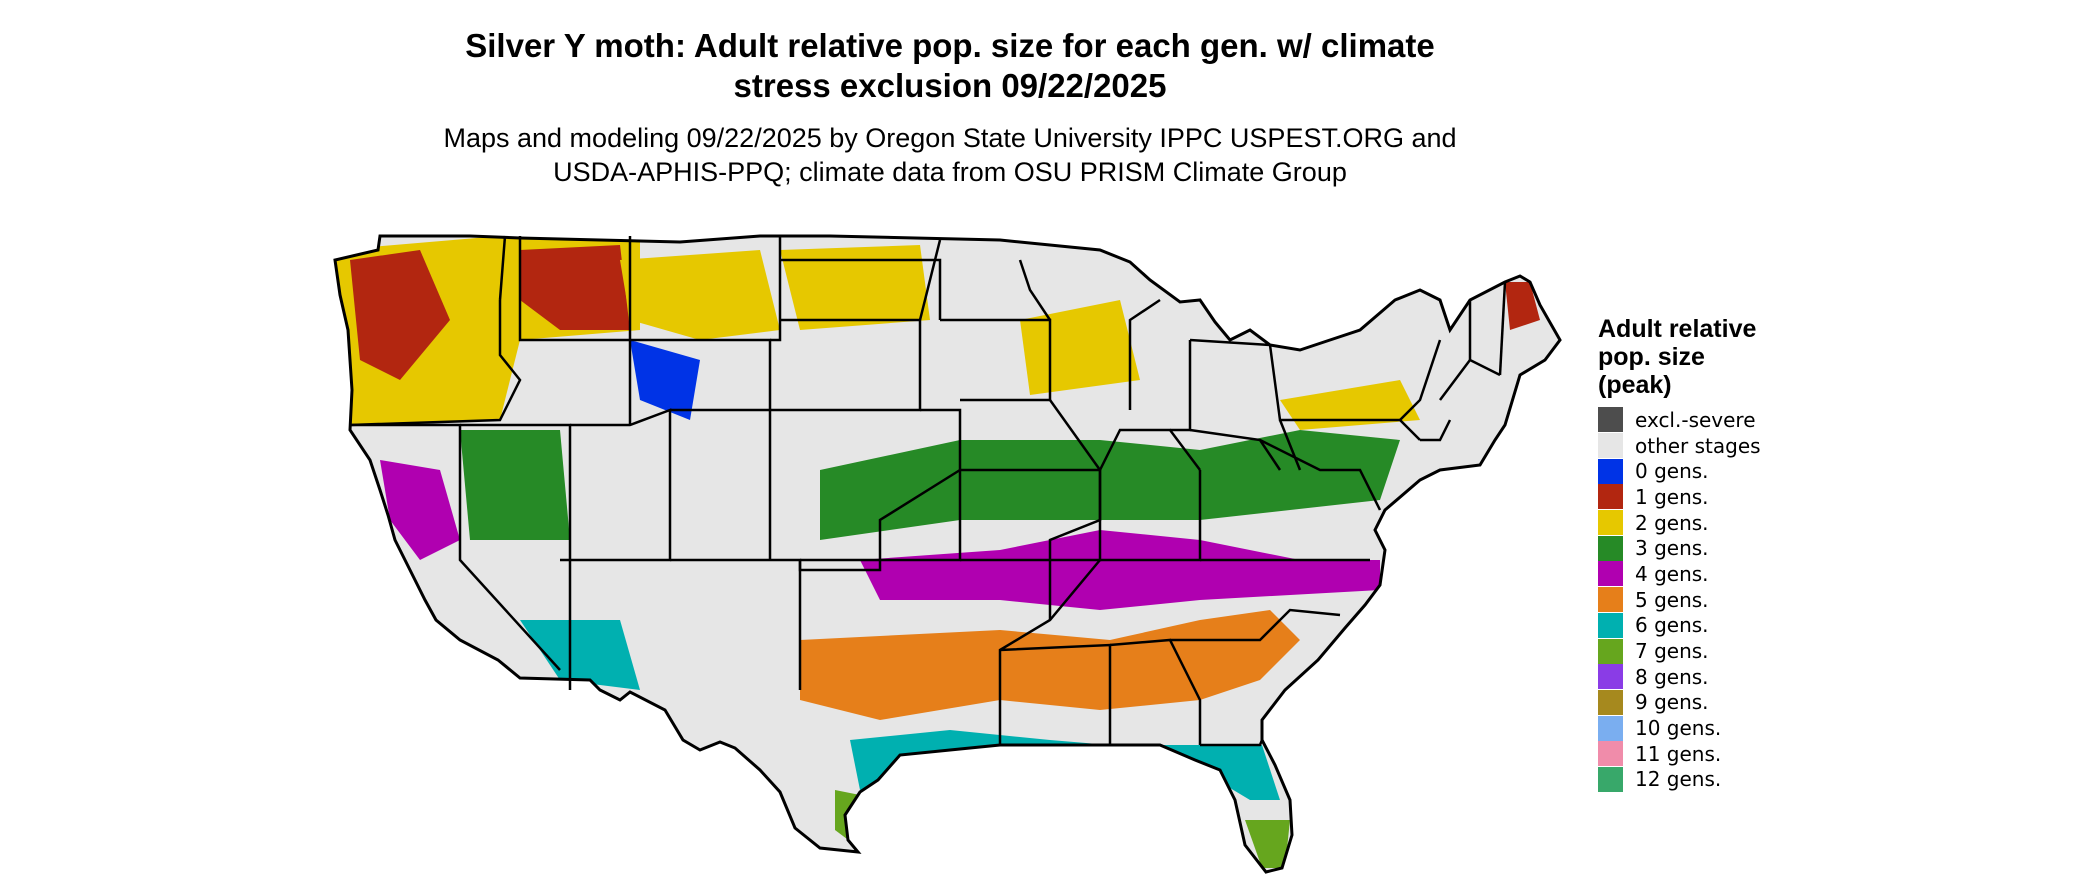  Describe the element at coordinates (1748, 357) in the screenshot. I see `legend-title: Adult relative pop. size (peak)` at that location.